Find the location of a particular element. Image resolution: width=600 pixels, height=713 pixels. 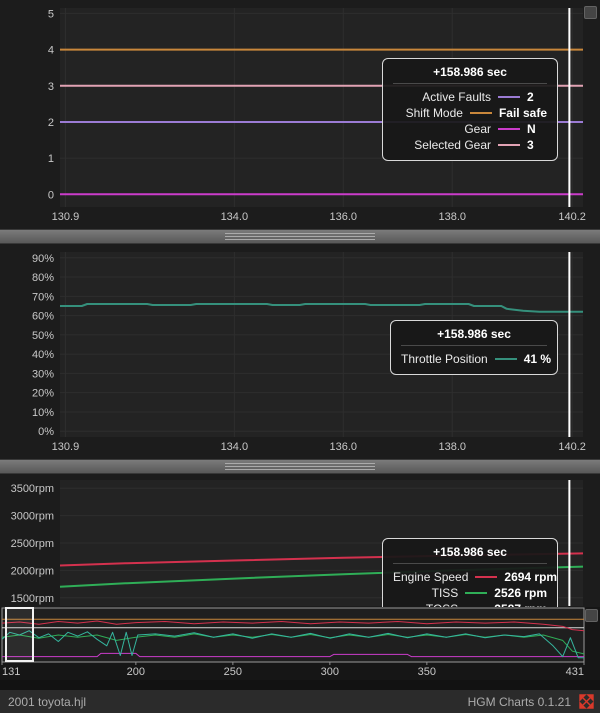

x-axis-label: 431 is located at coordinates (575, 672).